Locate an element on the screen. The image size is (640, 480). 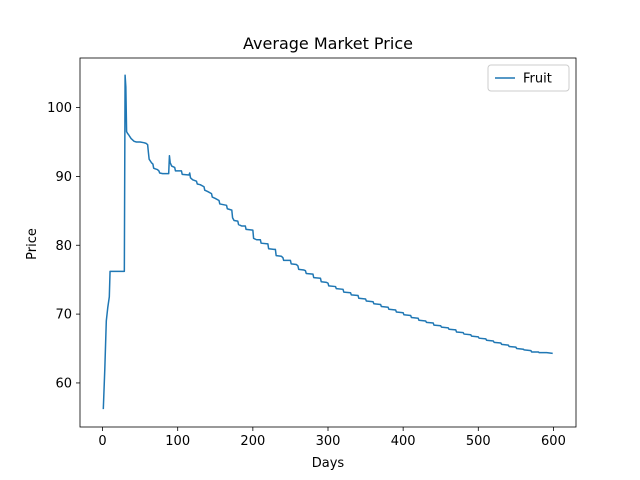
x-tick-label: 0 is located at coordinates (102, 441).